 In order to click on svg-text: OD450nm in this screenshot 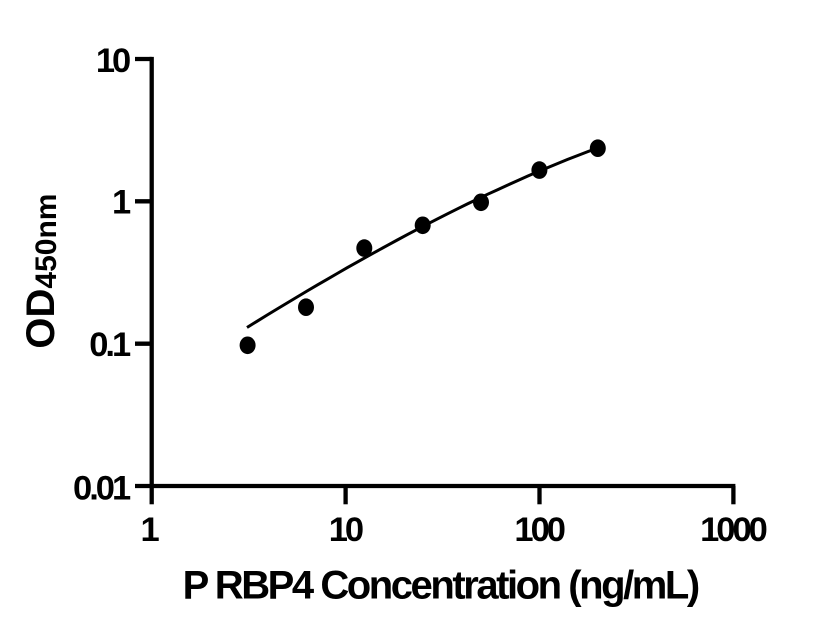, I will do `click(41, 271)`.